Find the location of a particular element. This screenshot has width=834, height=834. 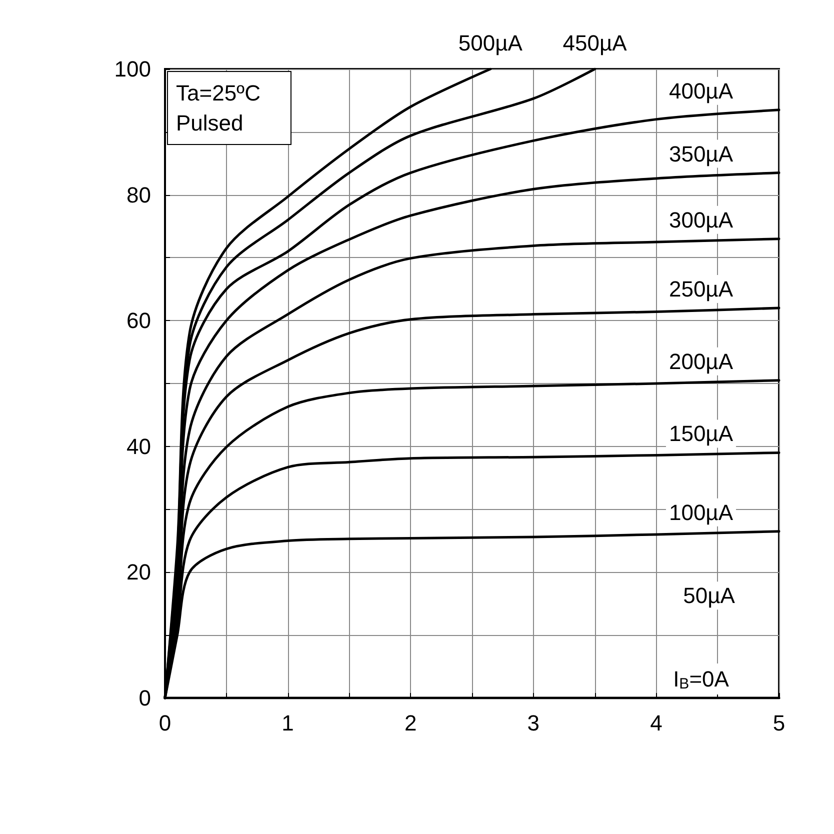

x-tick-label: 4 is located at coordinates (656, 723).